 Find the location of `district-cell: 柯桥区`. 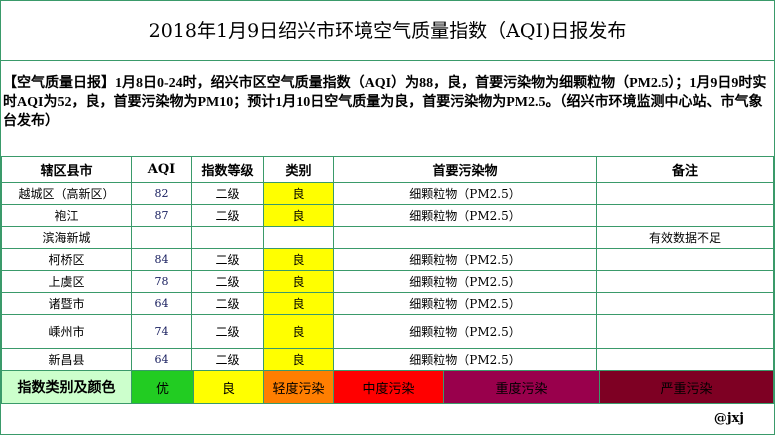

district-cell: 柯桥区 is located at coordinates (66, 259).